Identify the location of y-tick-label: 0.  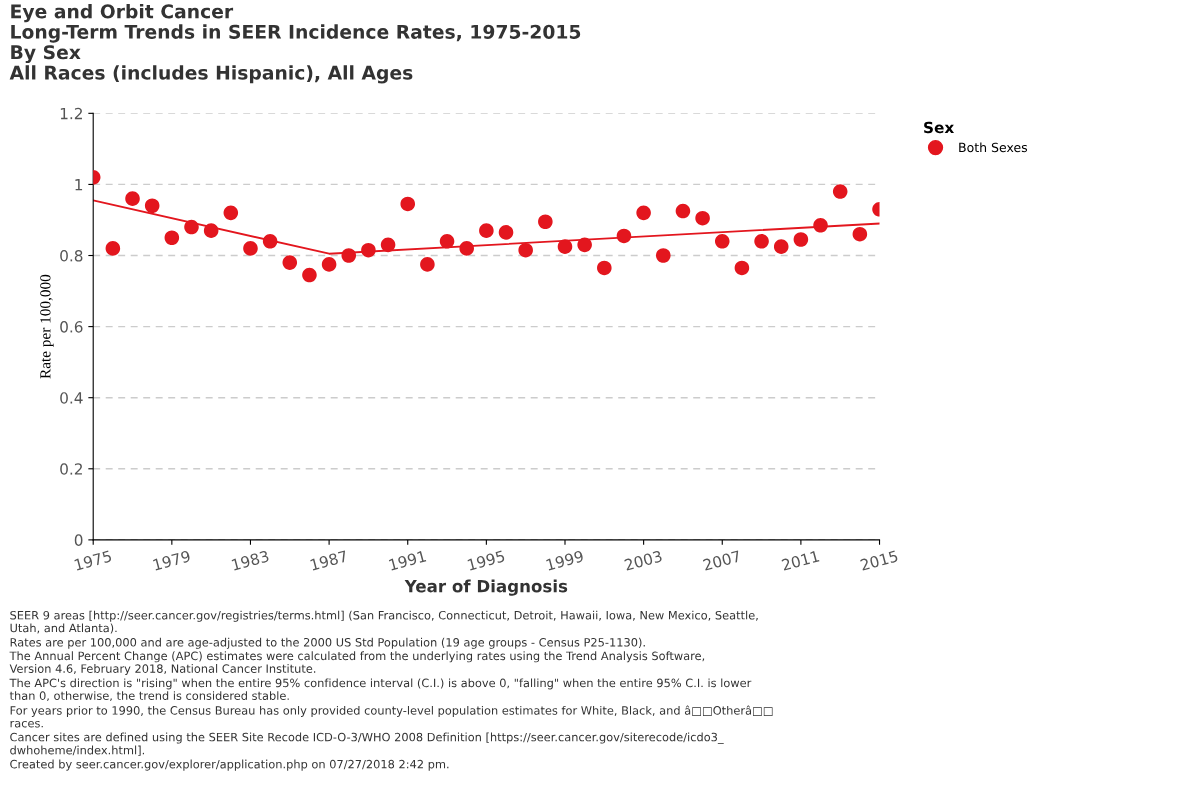
(78, 540).